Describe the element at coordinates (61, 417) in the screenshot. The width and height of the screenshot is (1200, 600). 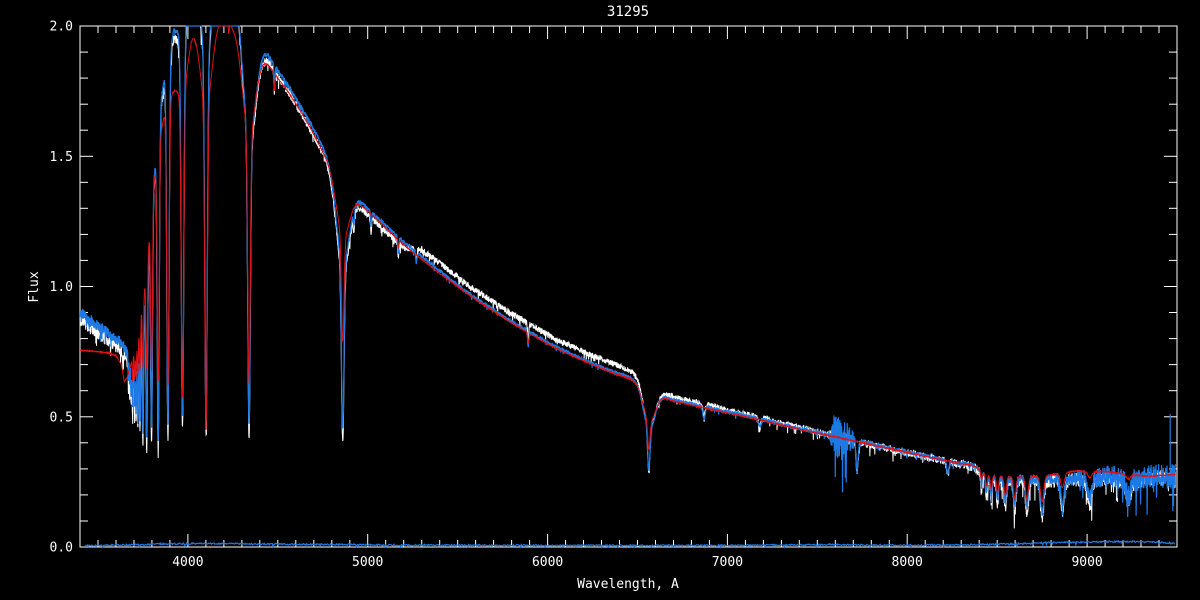
I see `y-tick-label: 0.5` at that location.